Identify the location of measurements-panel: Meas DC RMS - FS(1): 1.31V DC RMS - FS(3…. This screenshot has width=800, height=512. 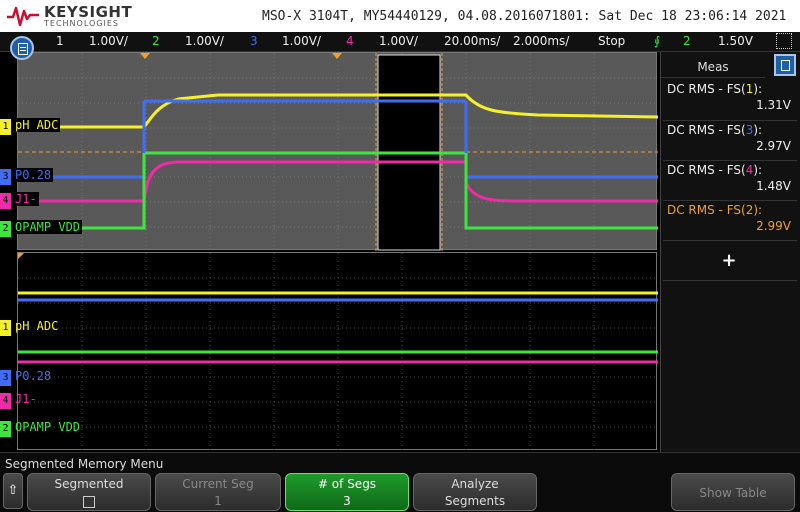
(730, 252).